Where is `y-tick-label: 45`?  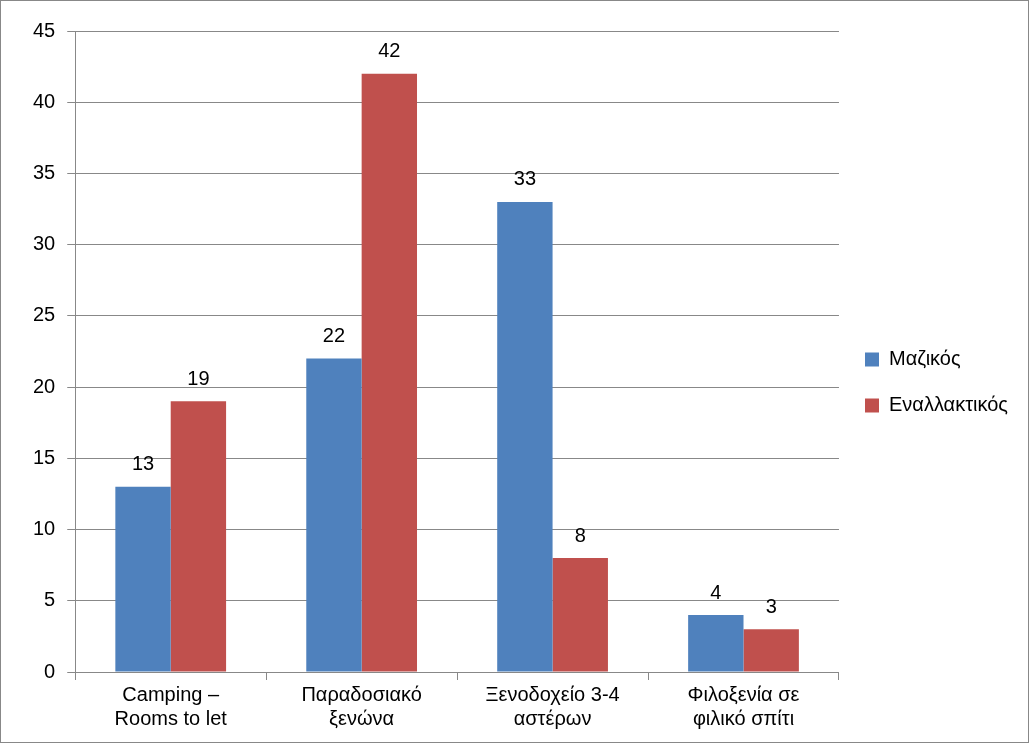 y-tick-label: 45 is located at coordinates (44, 29).